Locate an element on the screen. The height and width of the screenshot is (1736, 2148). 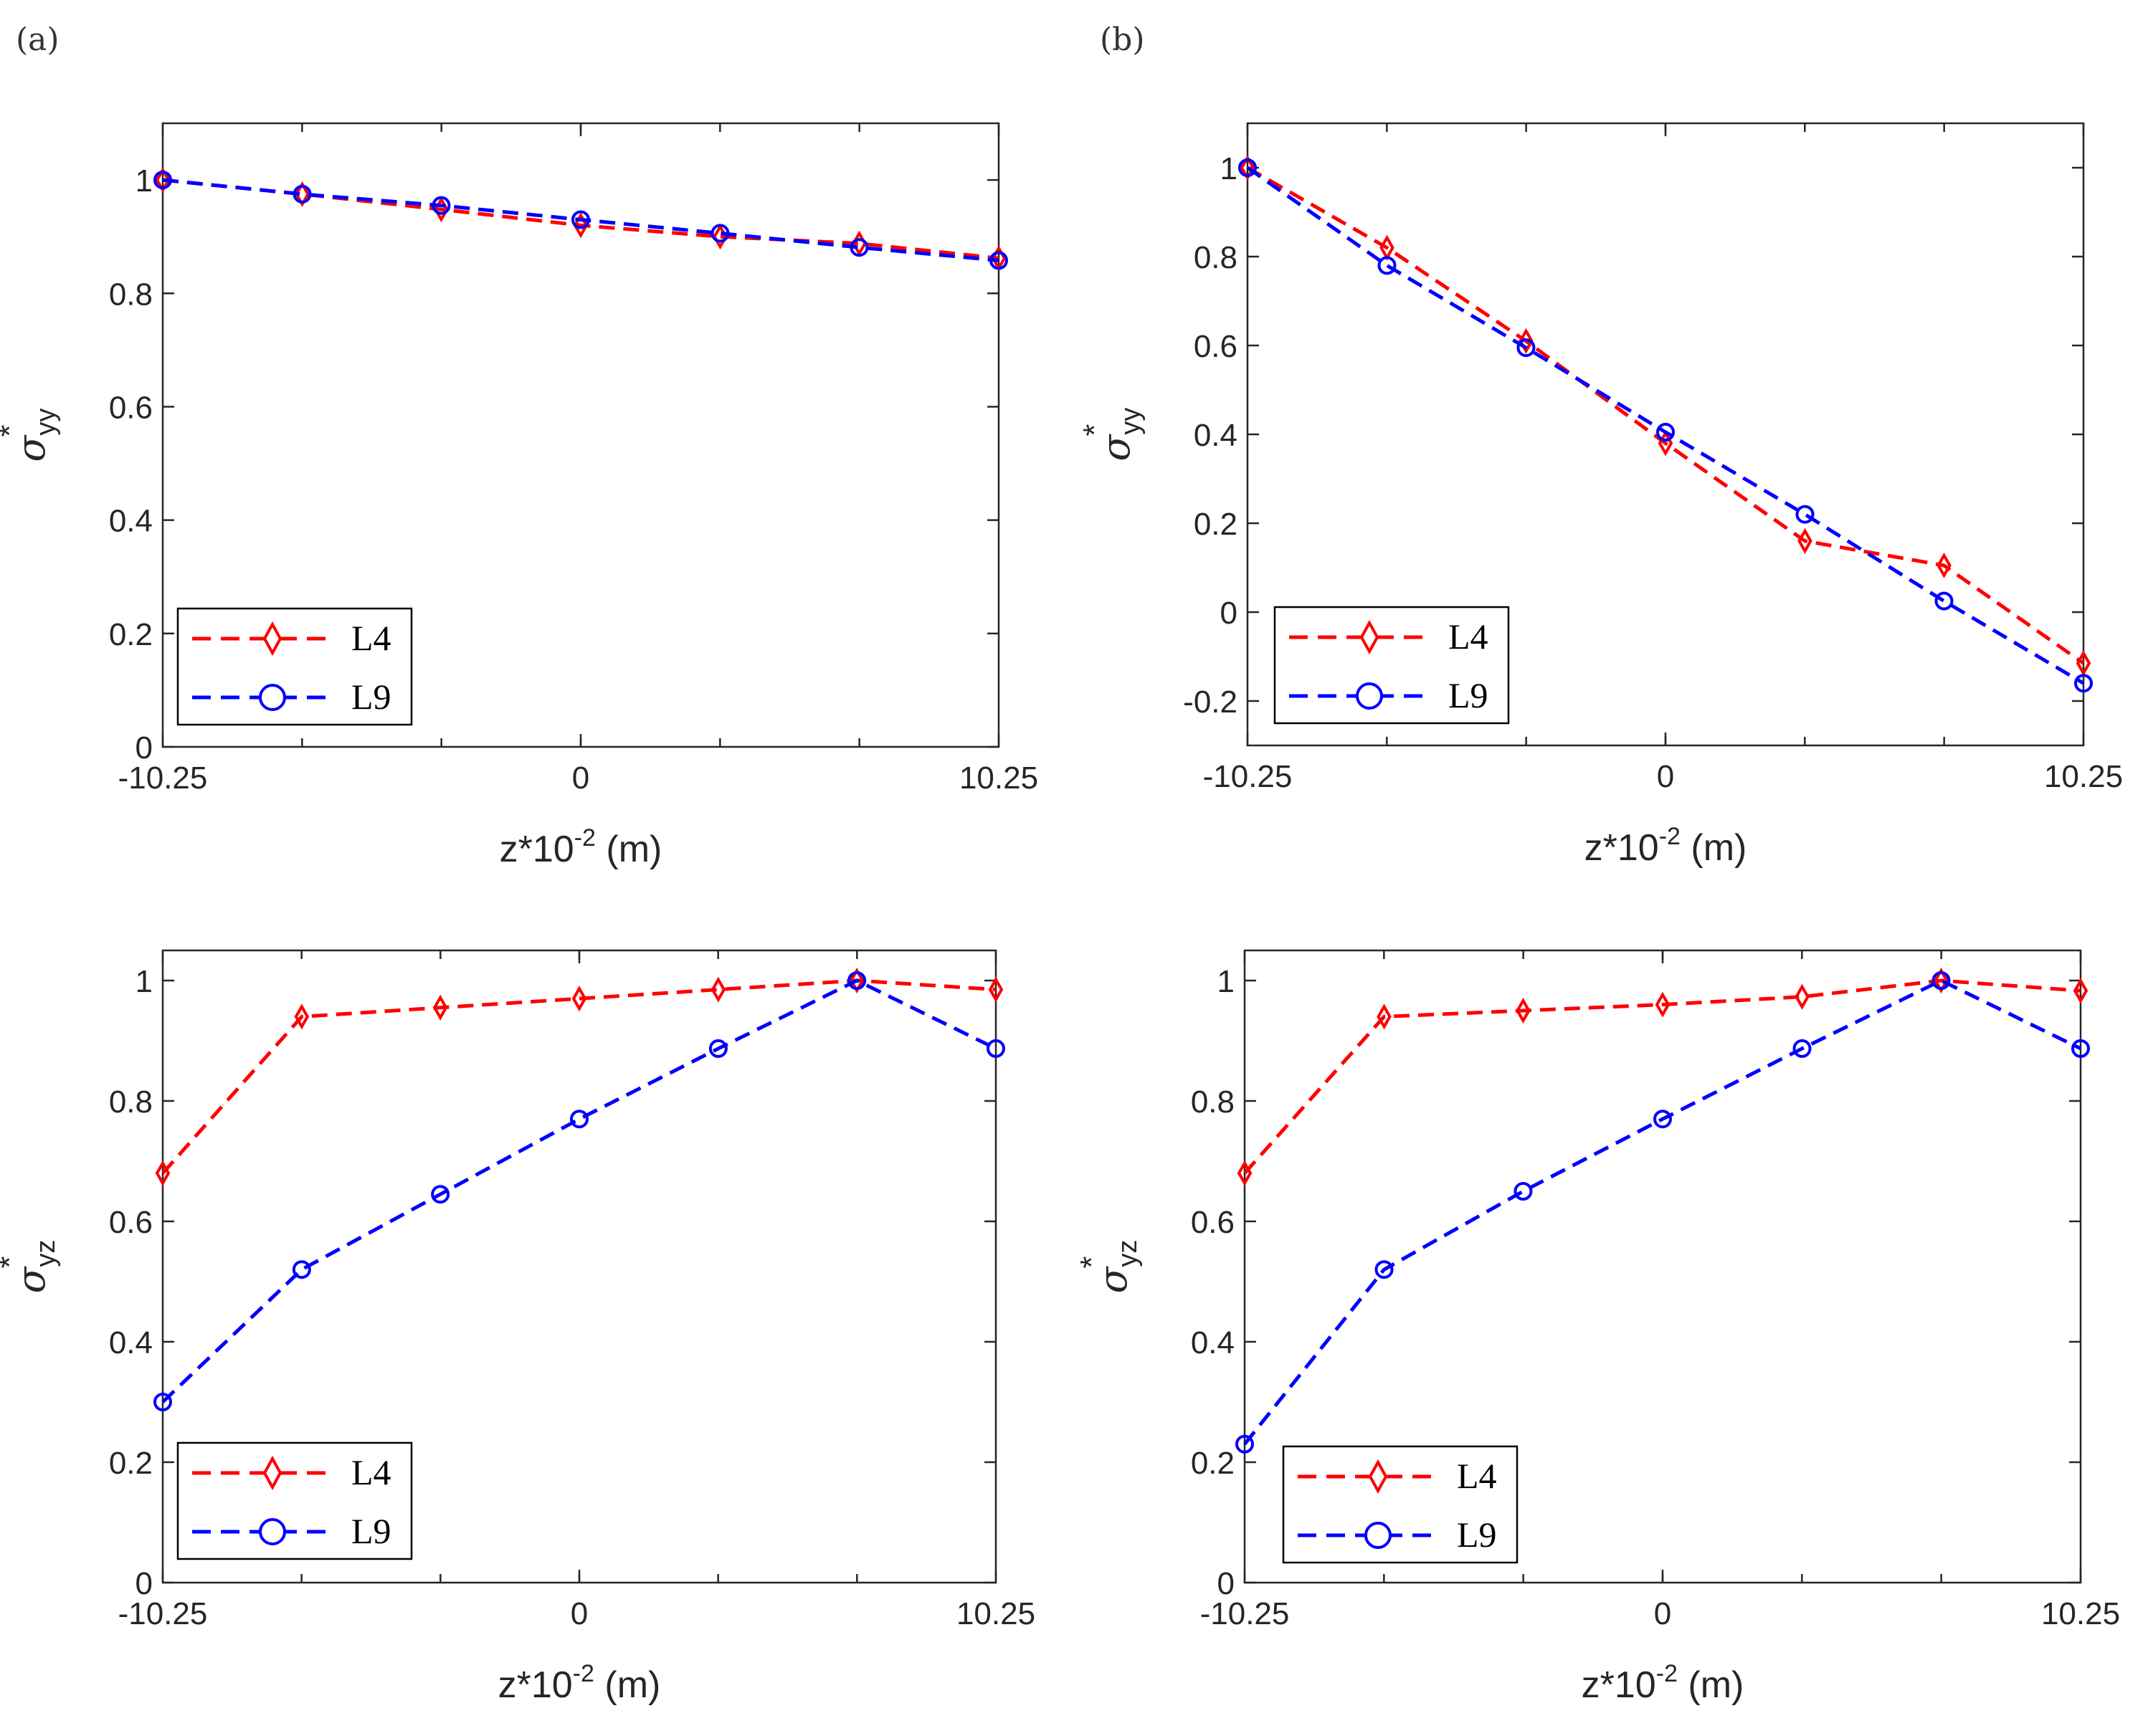
y-tick-label: 0.2 is located at coordinates (1215, 524).